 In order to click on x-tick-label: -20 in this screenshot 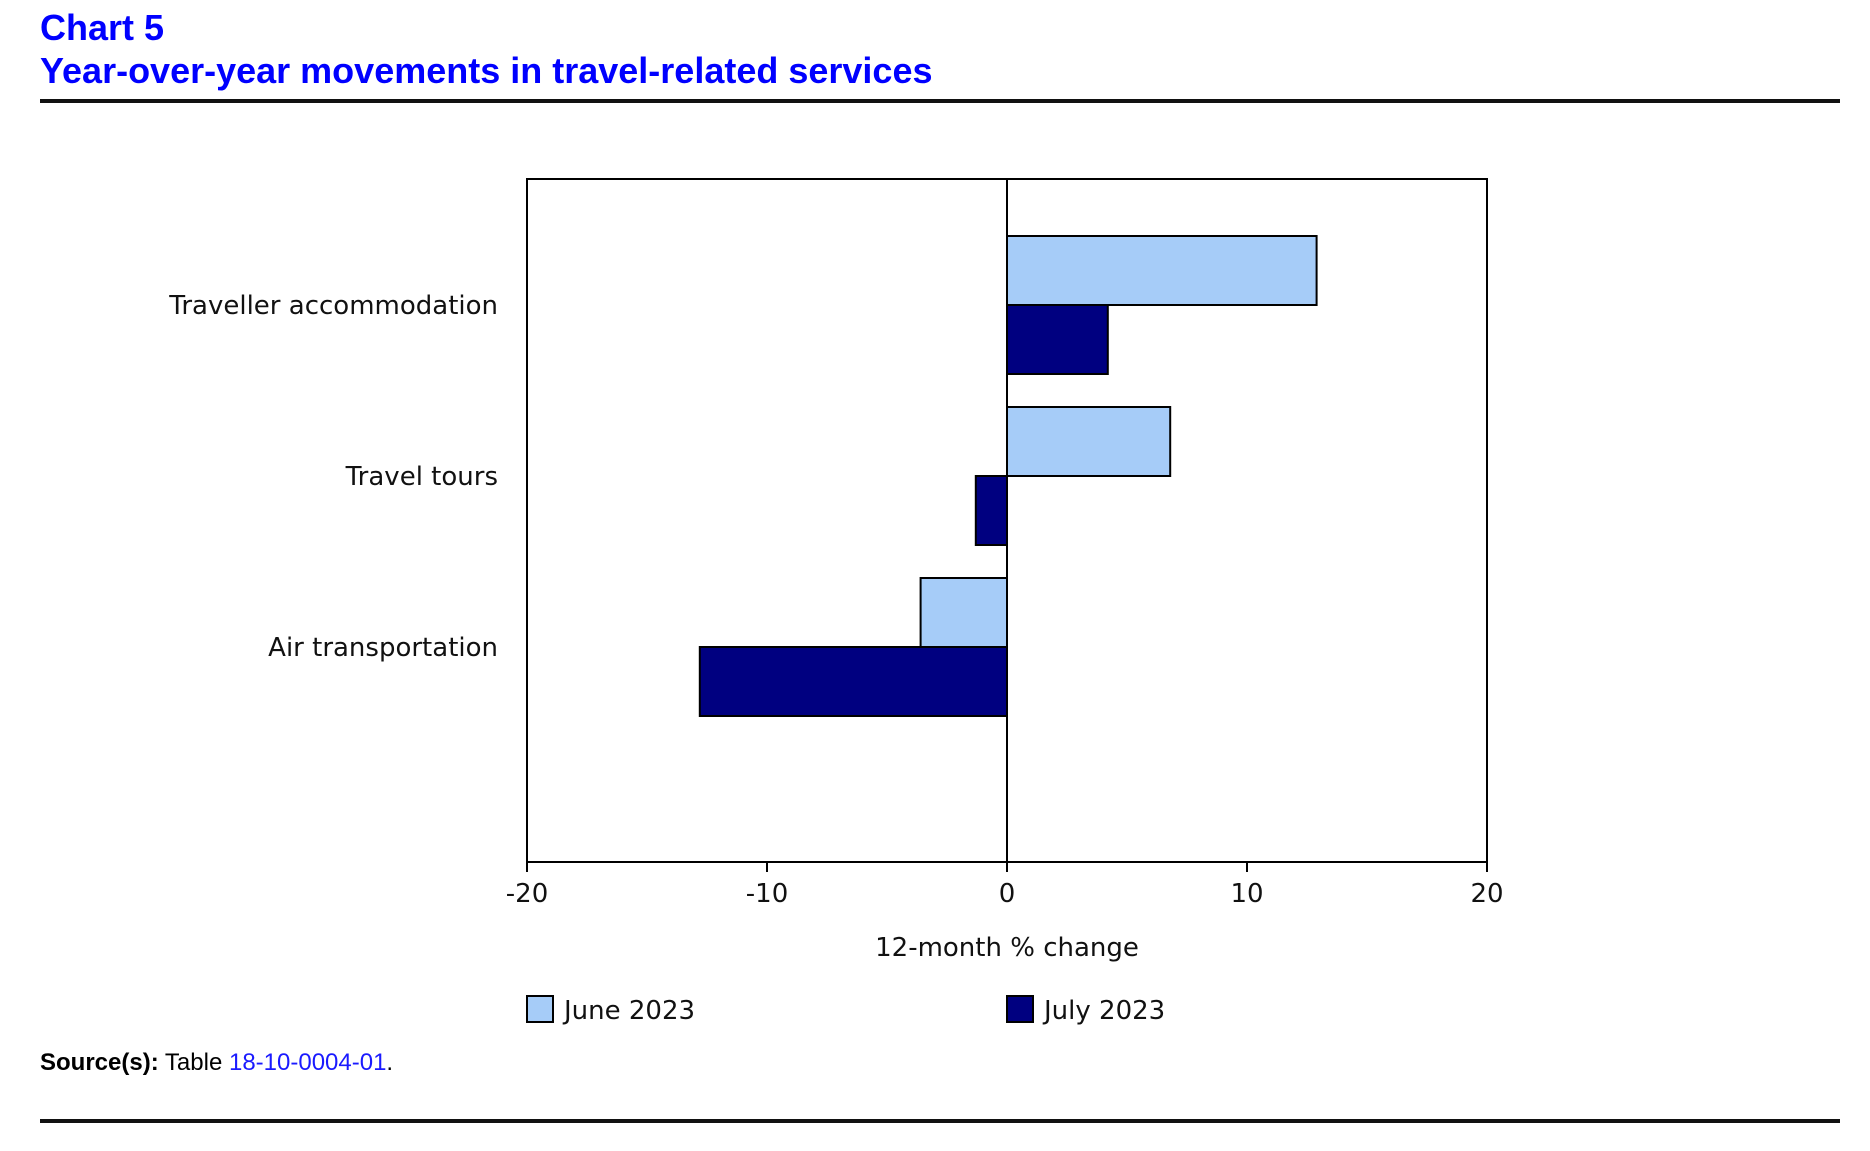, I will do `click(527, 894)`.